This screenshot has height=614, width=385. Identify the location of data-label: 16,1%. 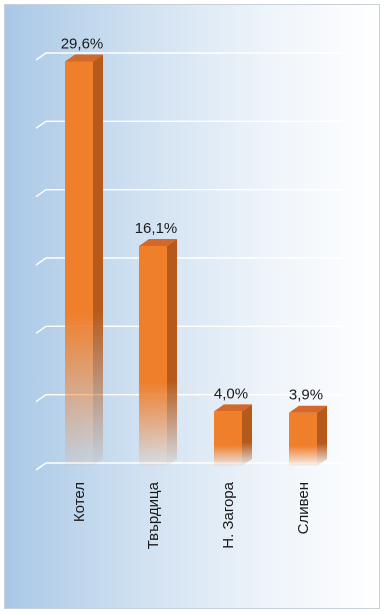
(156, 228).